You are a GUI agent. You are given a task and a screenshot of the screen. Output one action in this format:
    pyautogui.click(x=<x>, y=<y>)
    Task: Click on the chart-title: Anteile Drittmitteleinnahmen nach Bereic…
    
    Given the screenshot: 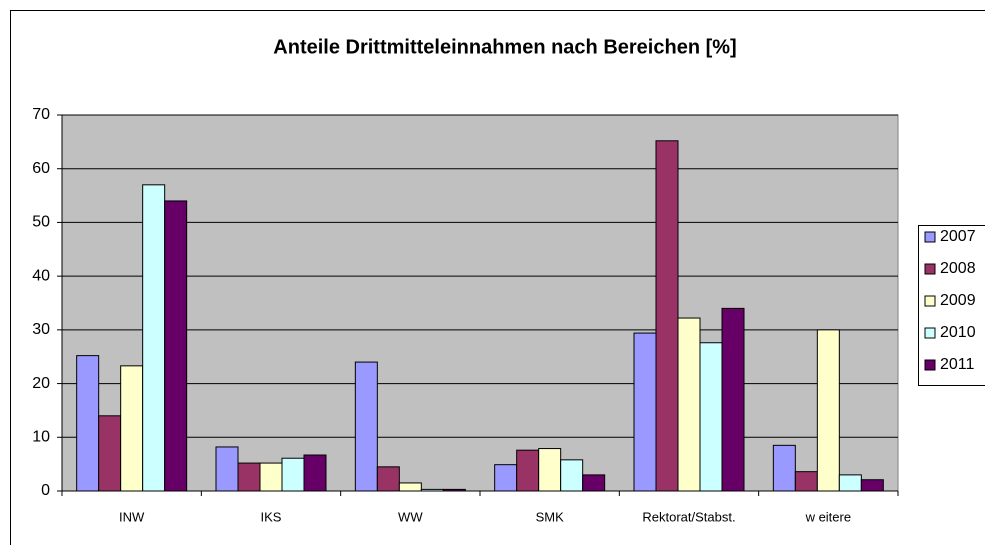 What is the action you would take?
    pyautogui.click(x=504, y=47)
    